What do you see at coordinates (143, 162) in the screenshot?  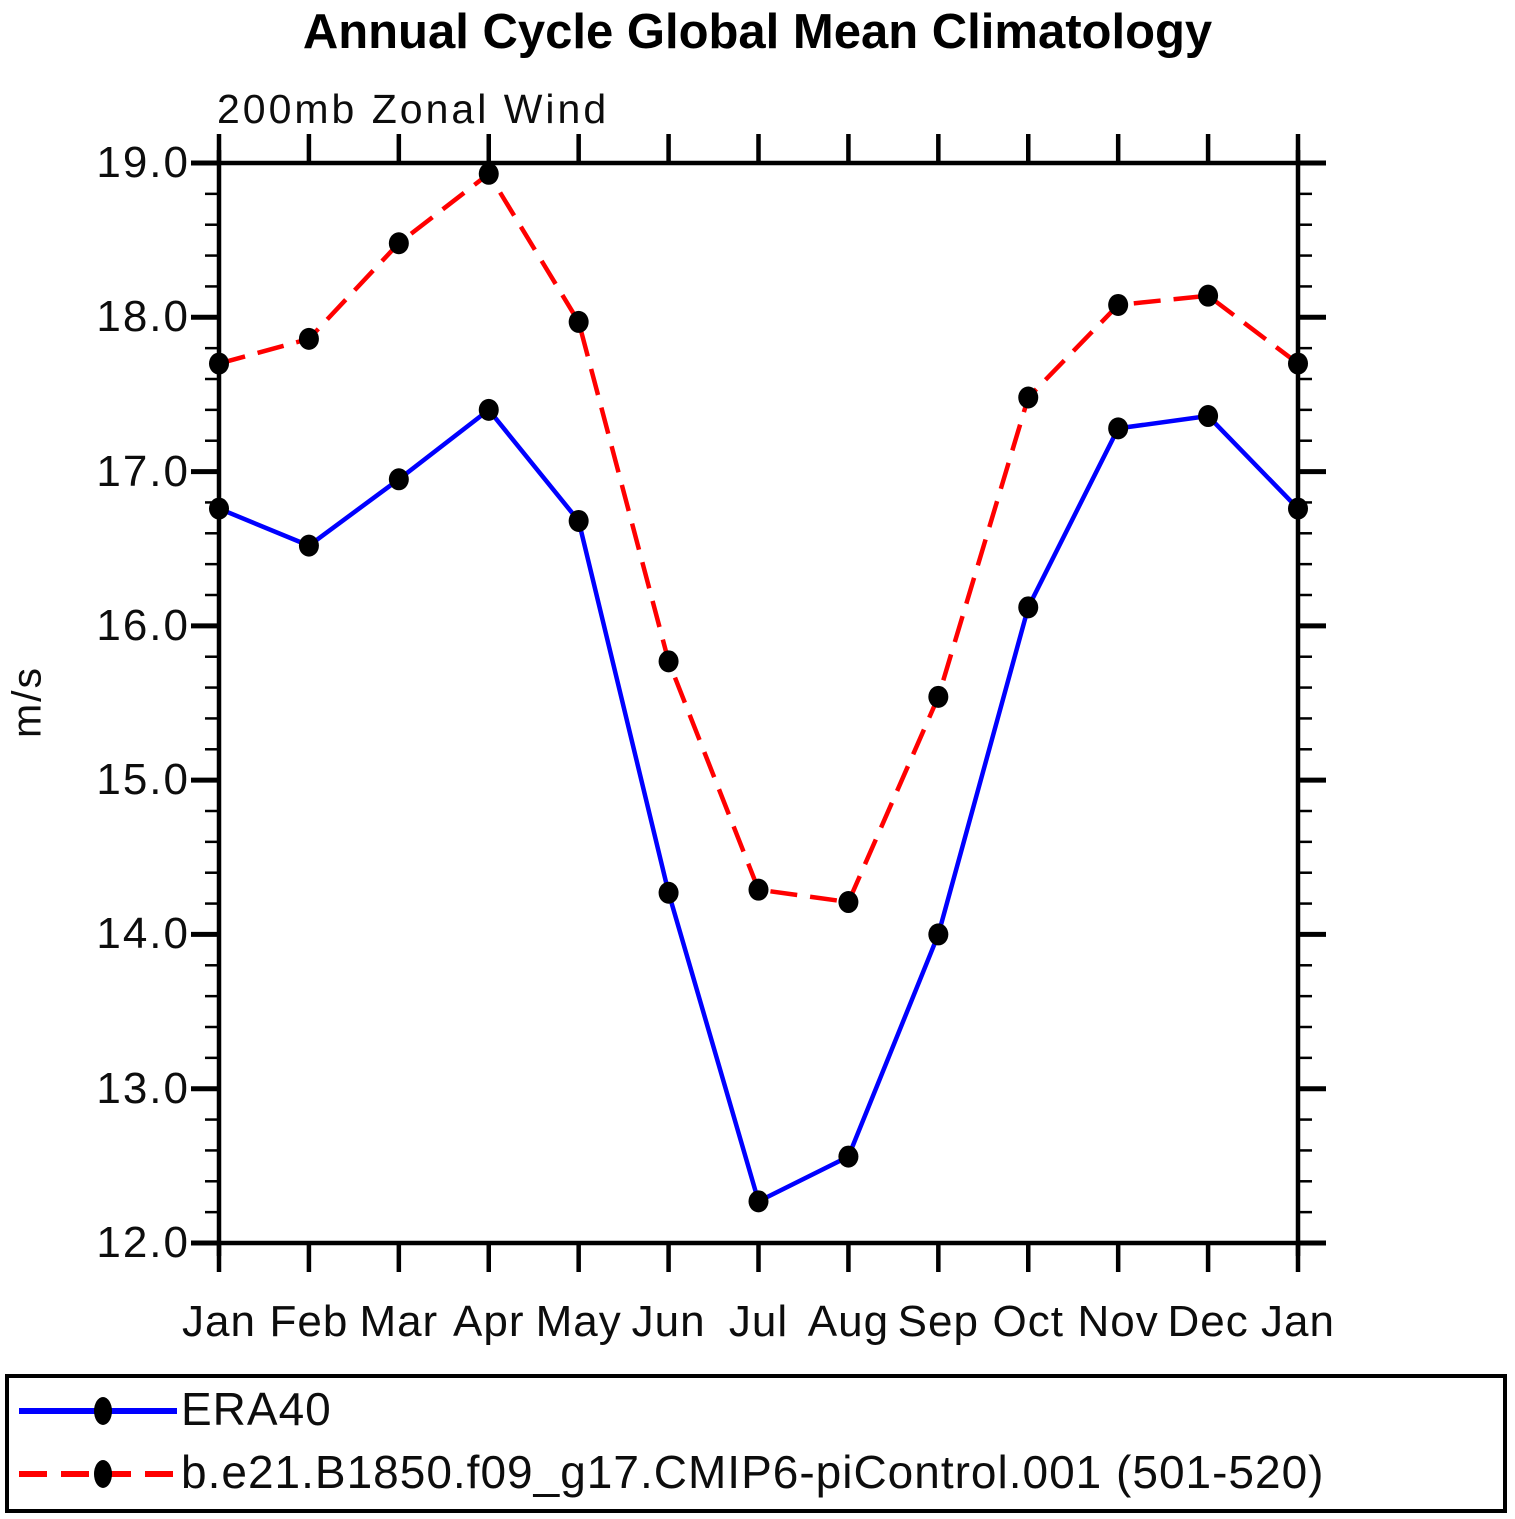 I see `y-tick-label: 19.0` at bounding box center [143, 162].